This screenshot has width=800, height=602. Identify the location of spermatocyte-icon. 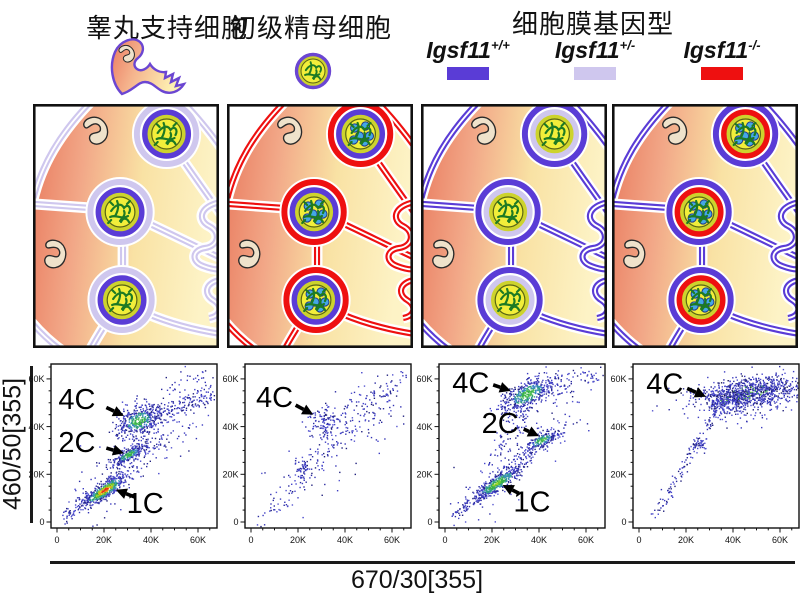
(313, 71).